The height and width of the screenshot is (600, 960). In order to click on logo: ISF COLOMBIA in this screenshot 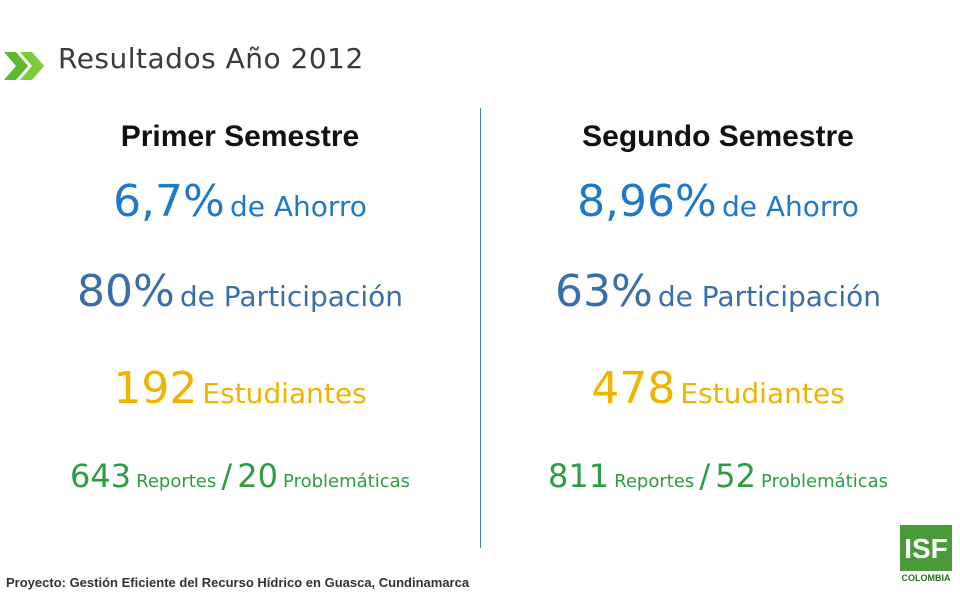, I will do `click(926, 554)`.